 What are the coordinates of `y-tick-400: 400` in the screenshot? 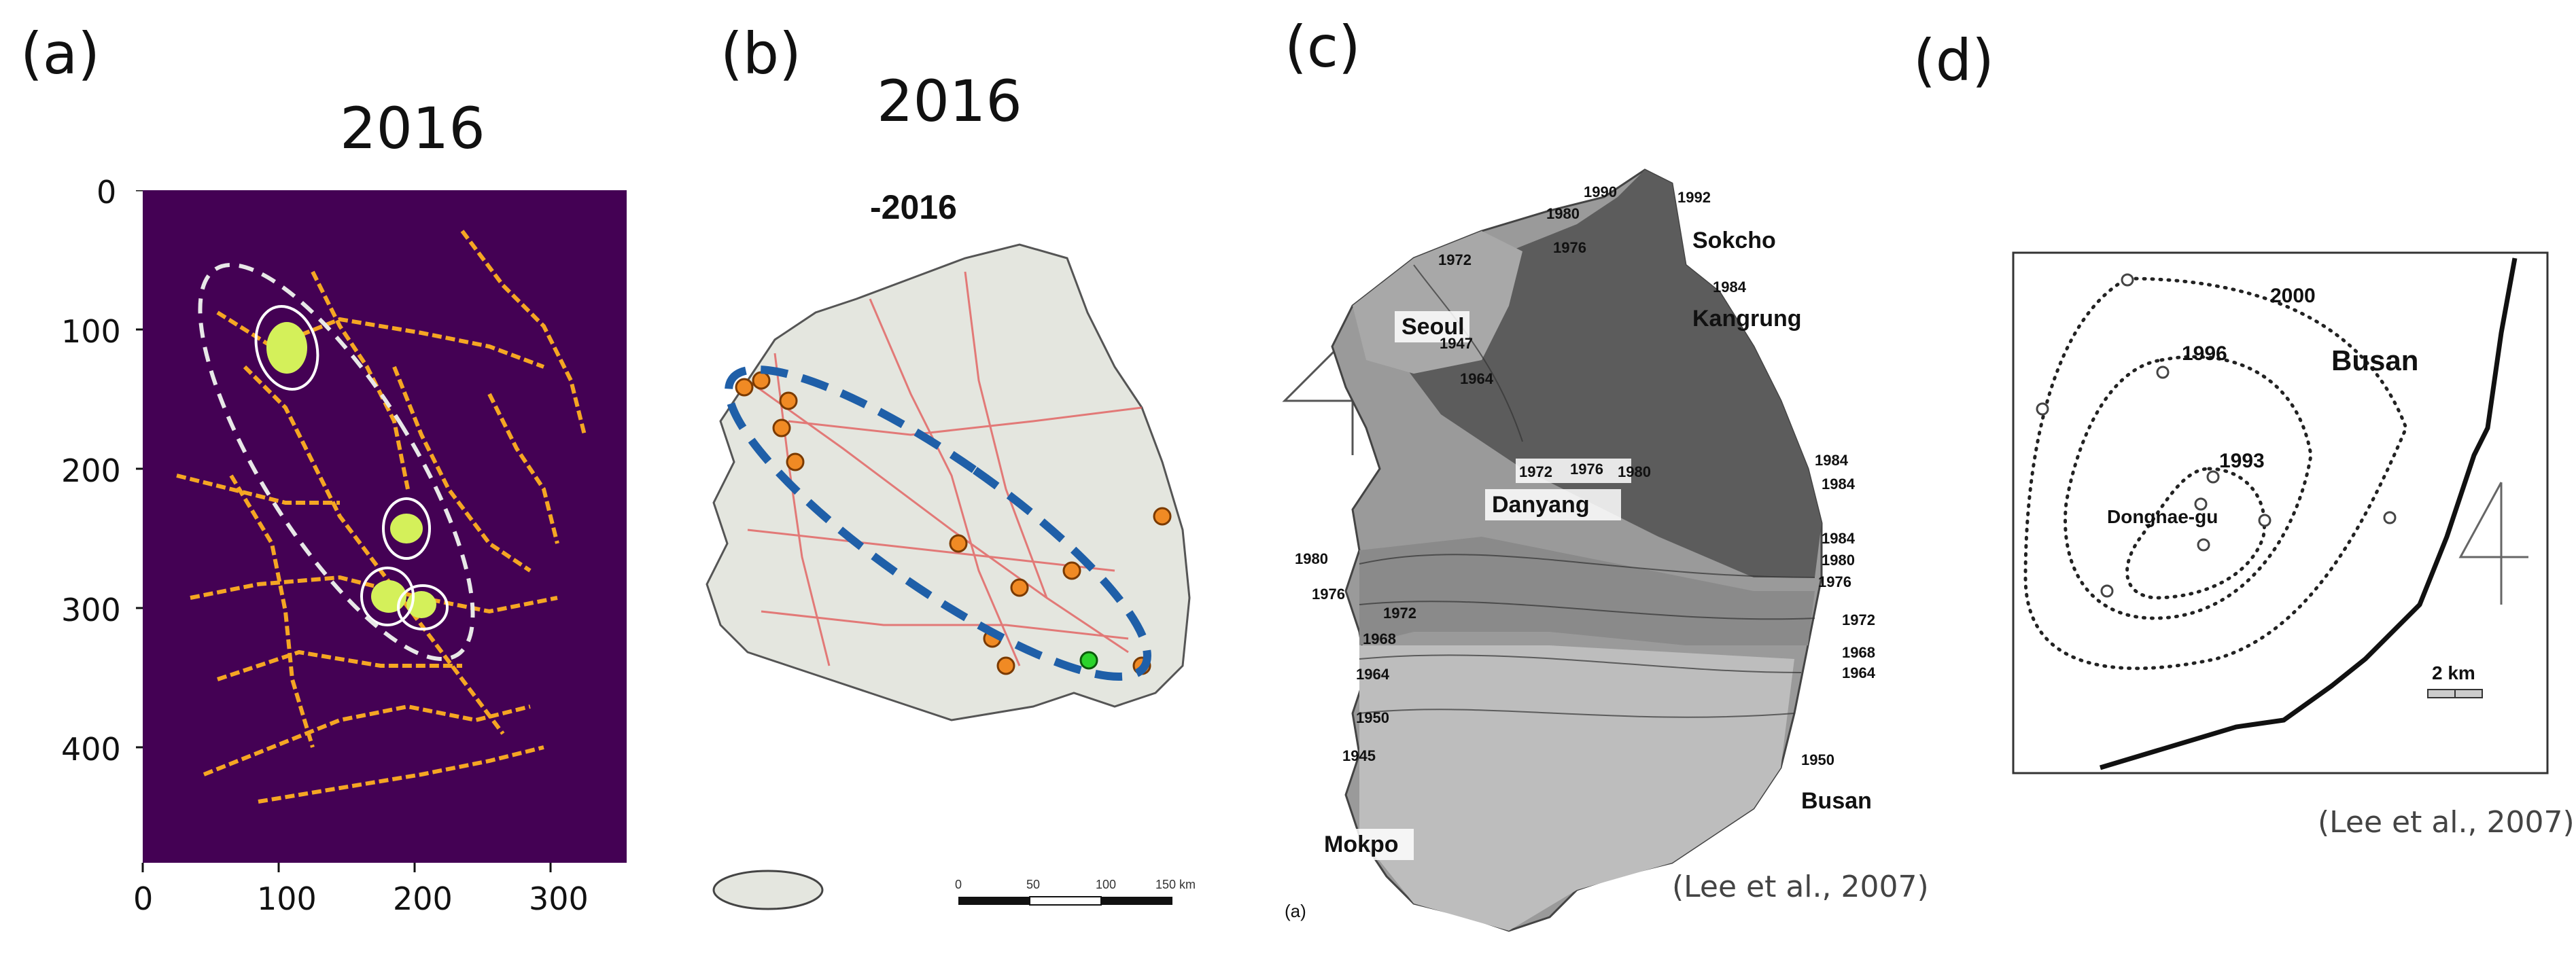 It's located at (91, 750).